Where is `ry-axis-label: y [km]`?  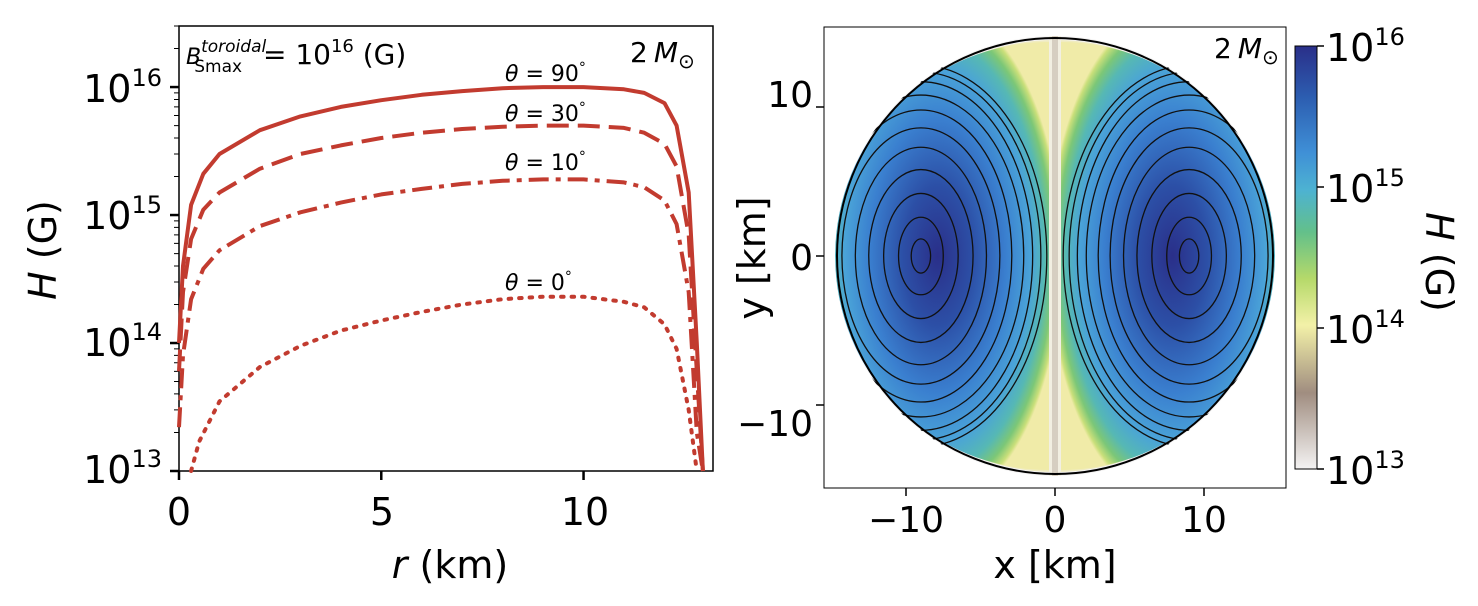 ry-axis-label: y [km] is located at coordinates (752, 257).